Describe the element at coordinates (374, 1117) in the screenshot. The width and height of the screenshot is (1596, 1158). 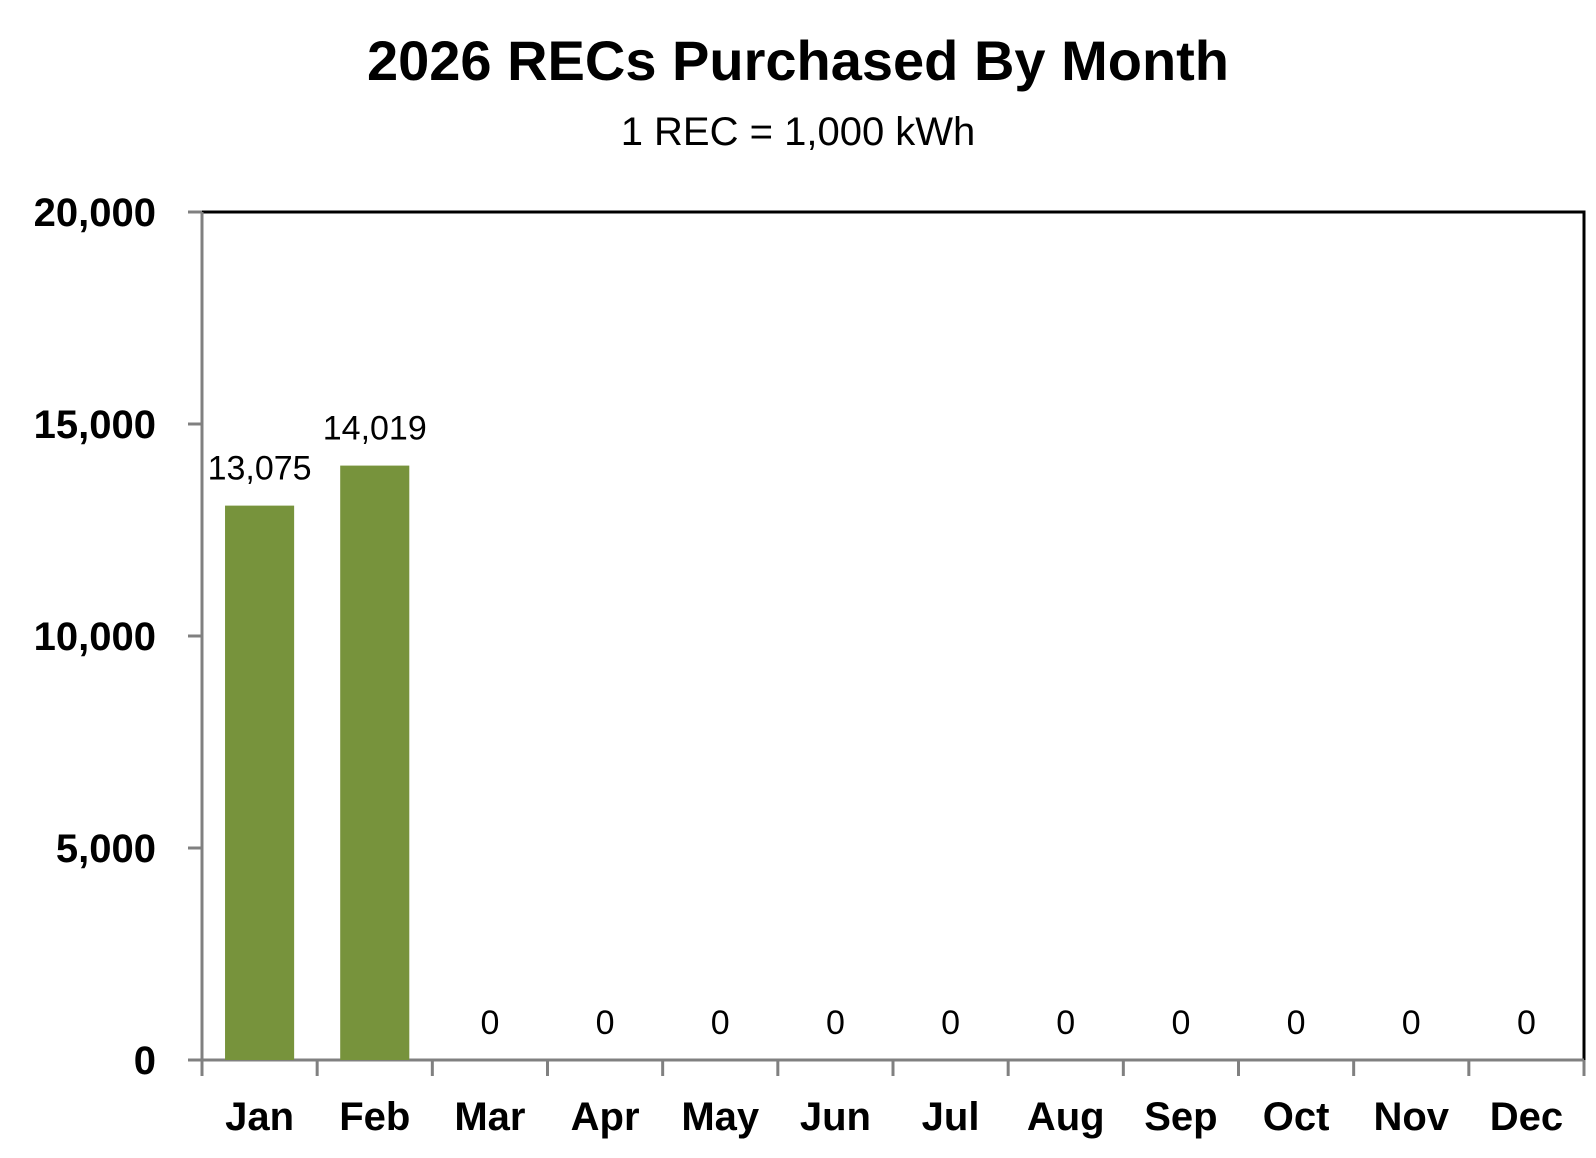
I see `x-tick-label: Feb` at that location.